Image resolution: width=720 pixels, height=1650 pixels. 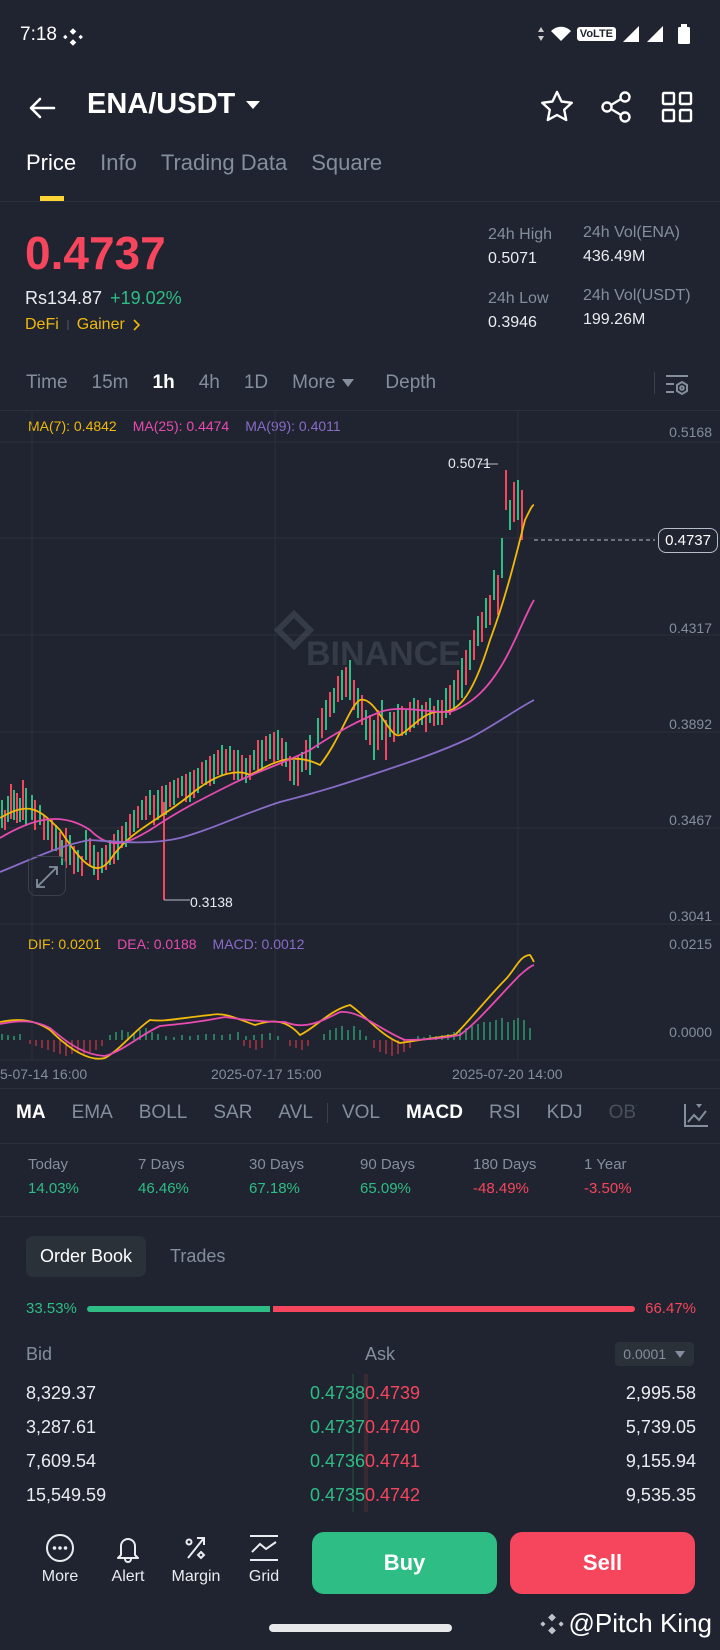 I want to click on chart-settings-icon, so click(x=677, y=385).